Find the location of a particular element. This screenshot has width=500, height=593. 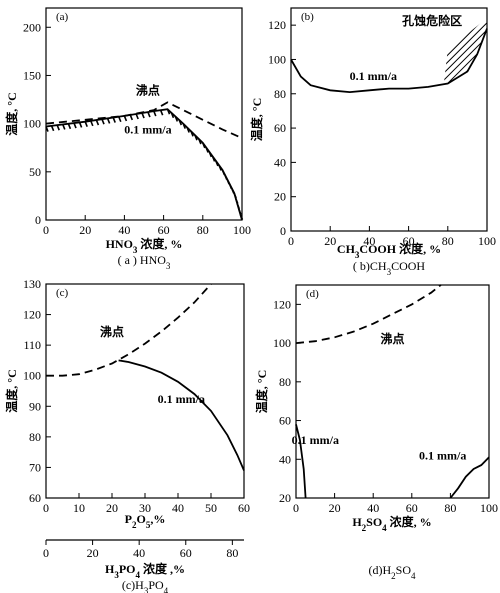

y-tick-label: 0 is located at coordinates (38, 220).